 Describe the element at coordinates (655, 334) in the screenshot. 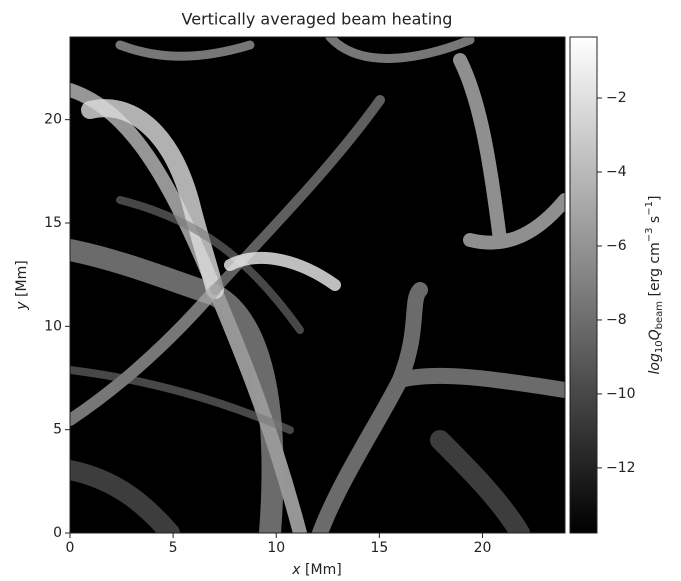

I see `label-part: Q` at that location.